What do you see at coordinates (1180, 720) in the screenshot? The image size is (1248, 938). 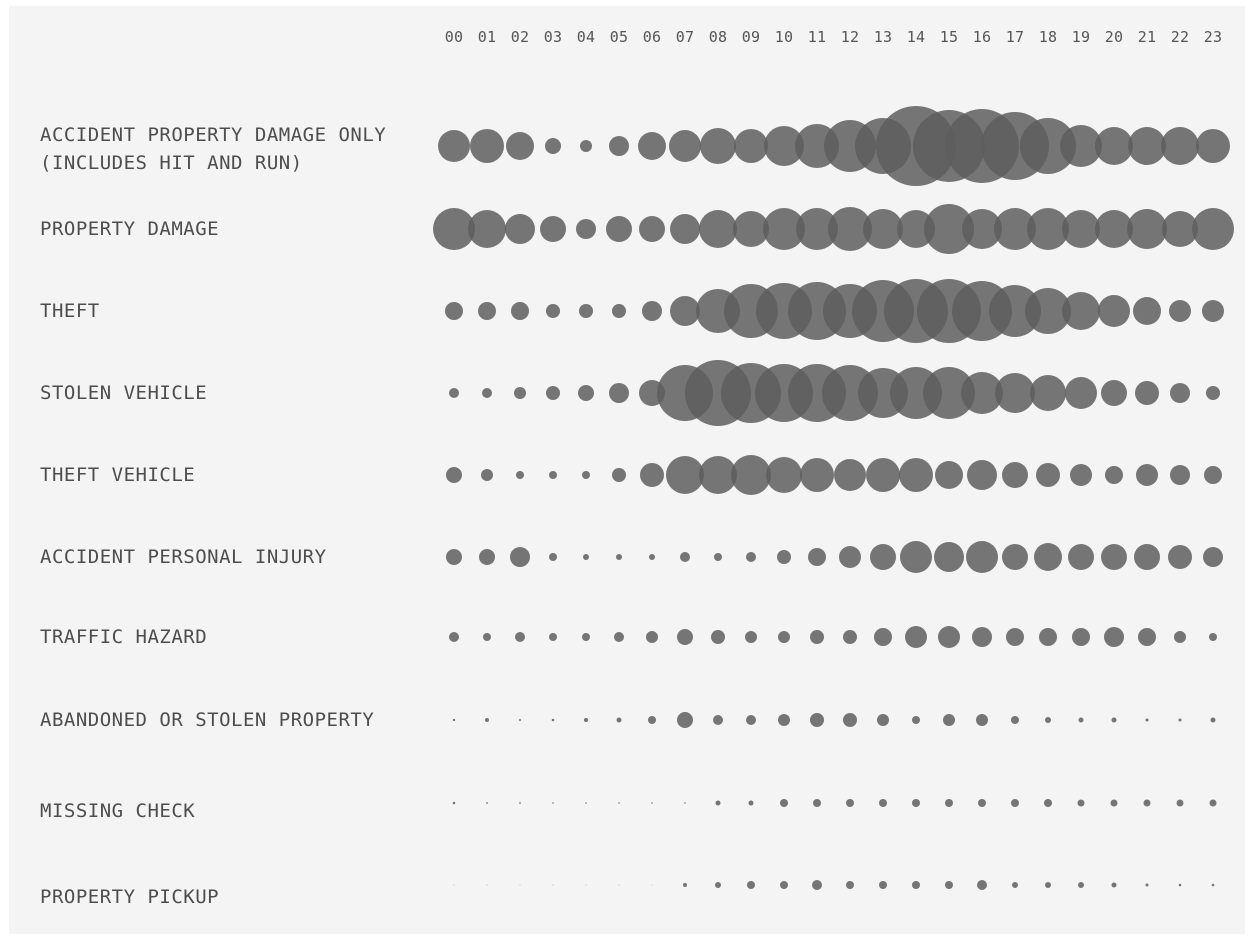 I see `bubble-row8-h22` at bounding box center [1180, 720].